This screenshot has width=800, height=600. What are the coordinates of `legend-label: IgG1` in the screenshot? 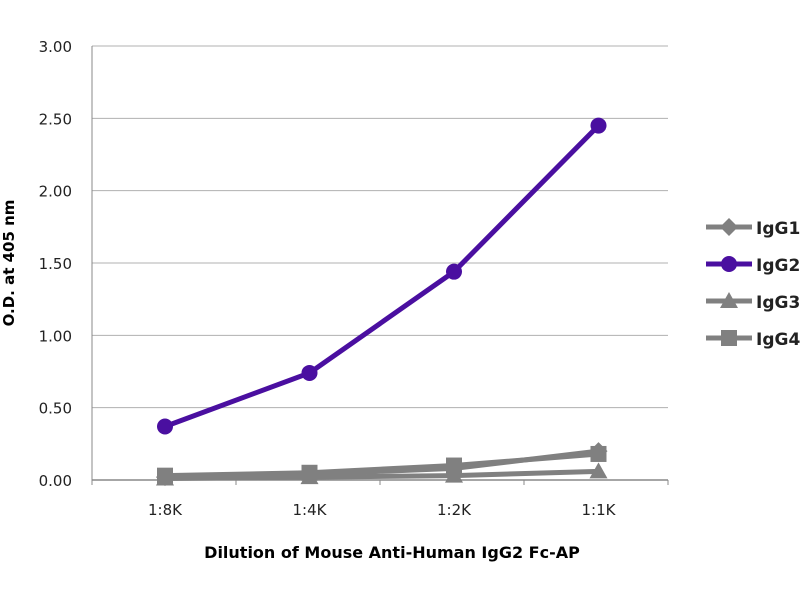 It's located at (778, 229).